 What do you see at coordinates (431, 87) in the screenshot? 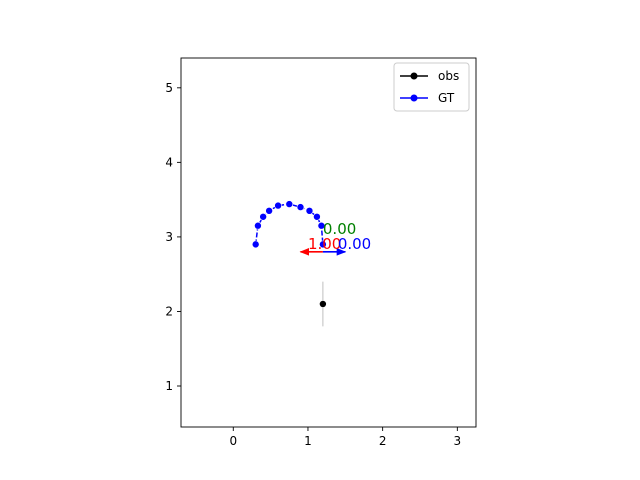
I see `legend: obs GT` at bounding box center [431, 87].